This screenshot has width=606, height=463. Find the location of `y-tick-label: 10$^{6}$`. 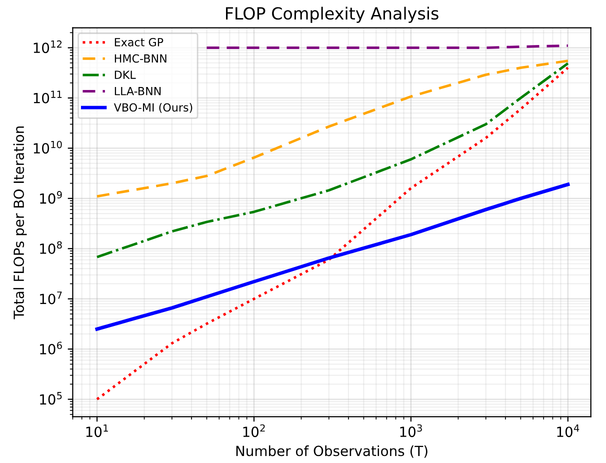

y-tick-label: 10$^{6}$ is located at coordinates (51, 348).